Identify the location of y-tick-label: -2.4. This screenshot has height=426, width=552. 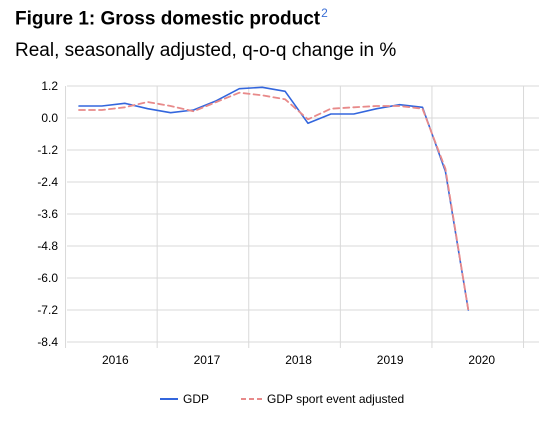
(47, 182).